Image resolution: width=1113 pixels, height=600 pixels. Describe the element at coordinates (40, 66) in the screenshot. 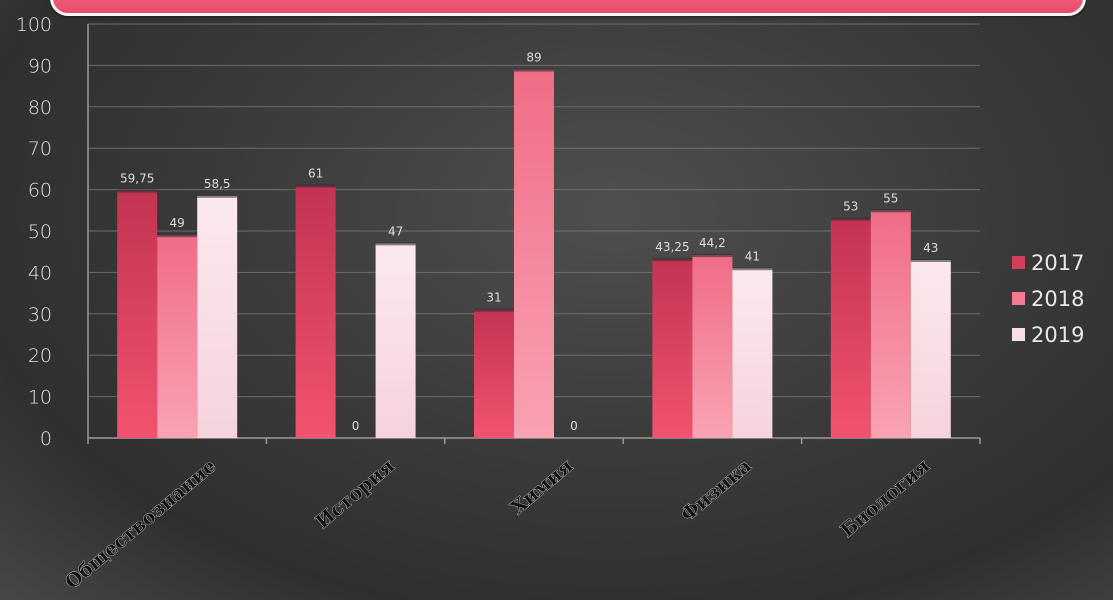

I see `y-tick-label: 90` at that location.